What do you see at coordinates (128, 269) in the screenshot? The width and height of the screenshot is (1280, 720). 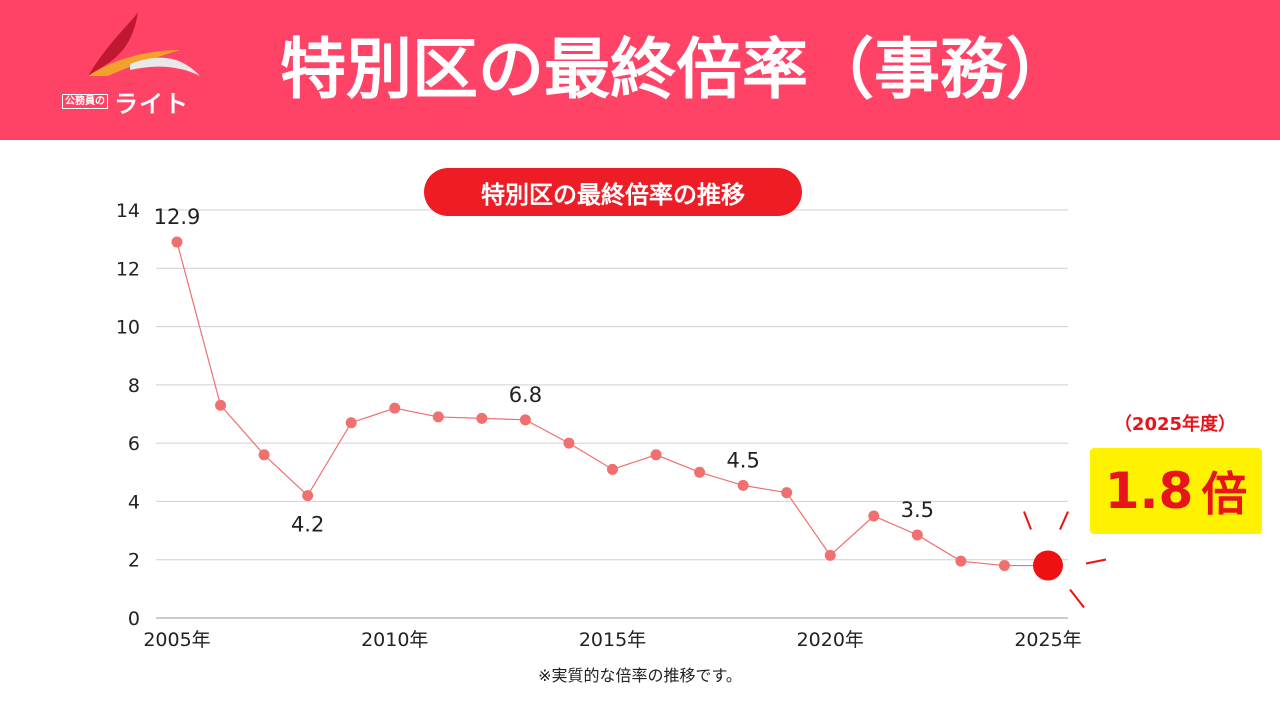 I see `y-tick-label: 12` at bounding box center [128, 269].